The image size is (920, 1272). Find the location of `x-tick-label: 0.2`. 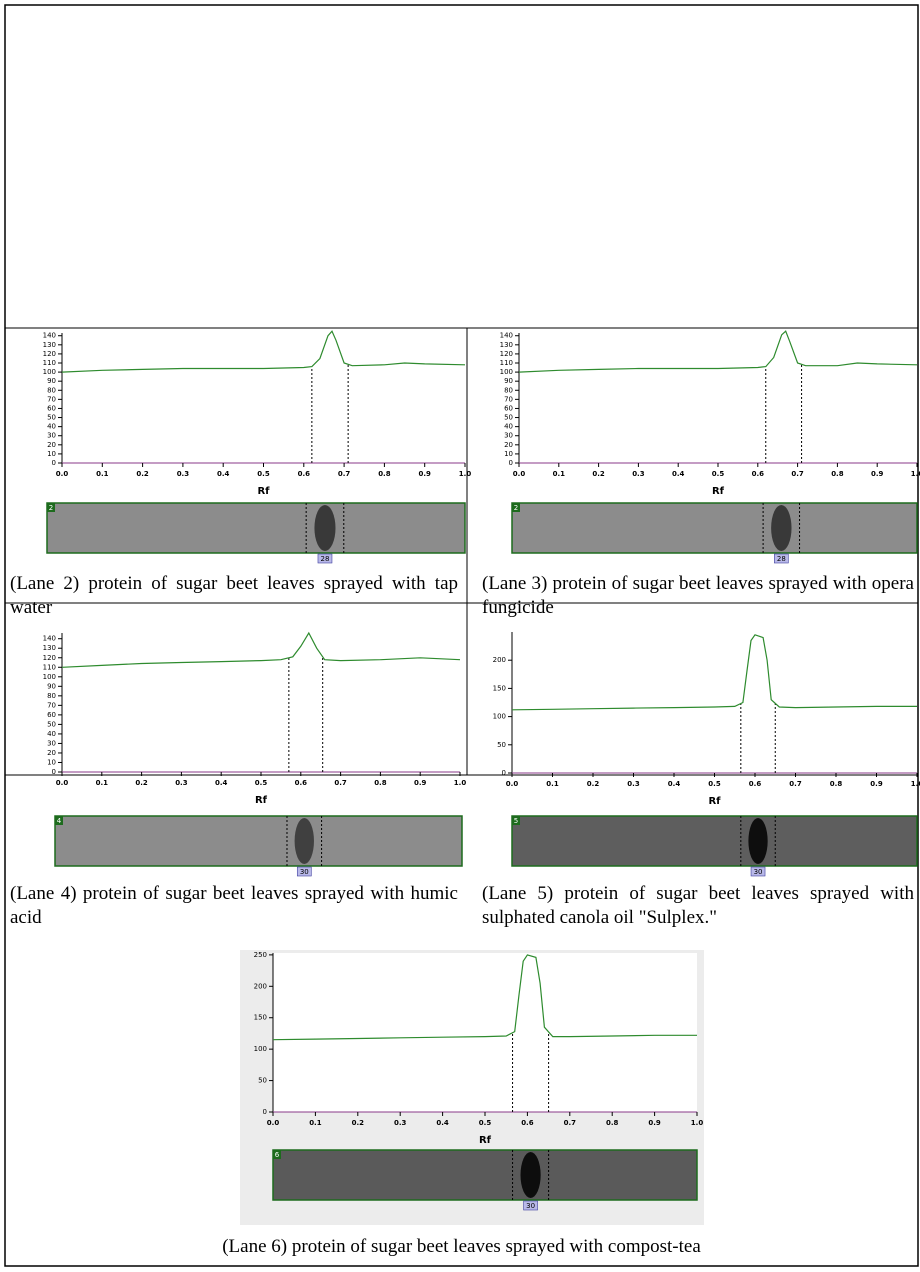

x-tick-label: 0.2 is located at coordinates (593, 784).